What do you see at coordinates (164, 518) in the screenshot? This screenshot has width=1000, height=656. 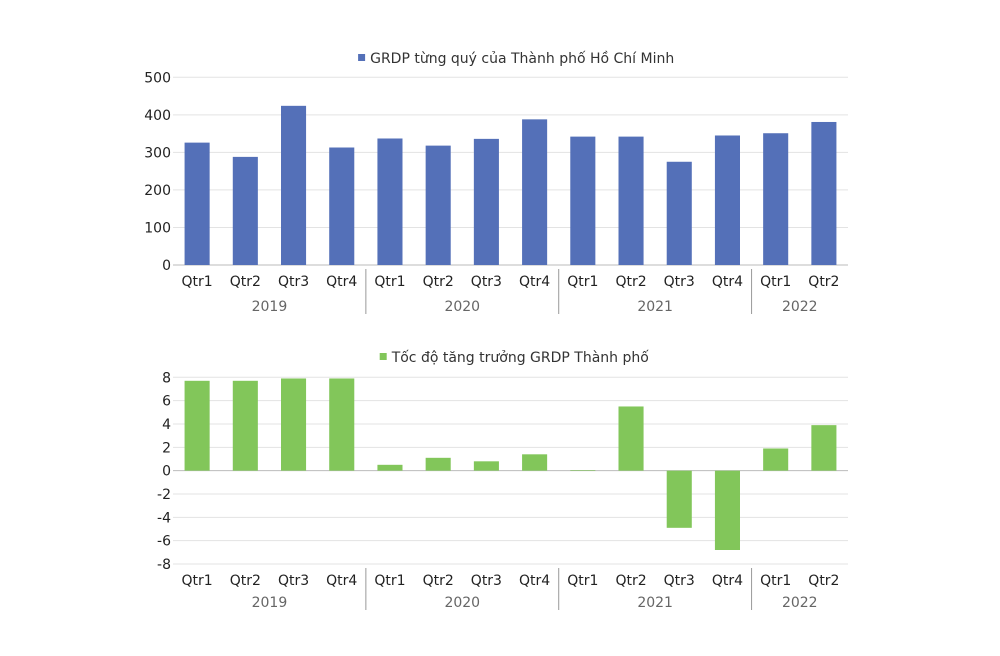 I see `y-tick-label: -4` at bounding box center [164, 518].